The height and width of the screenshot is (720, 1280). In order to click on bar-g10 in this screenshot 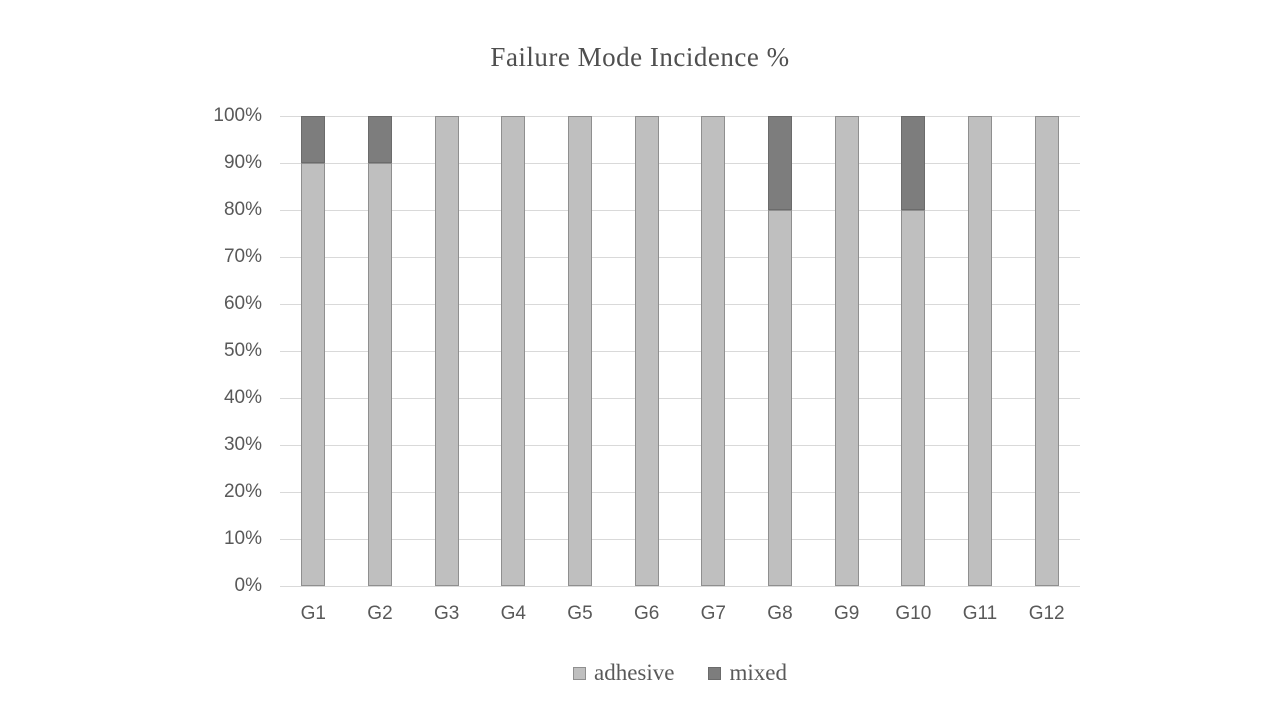, I will do `click(913, 351)`.